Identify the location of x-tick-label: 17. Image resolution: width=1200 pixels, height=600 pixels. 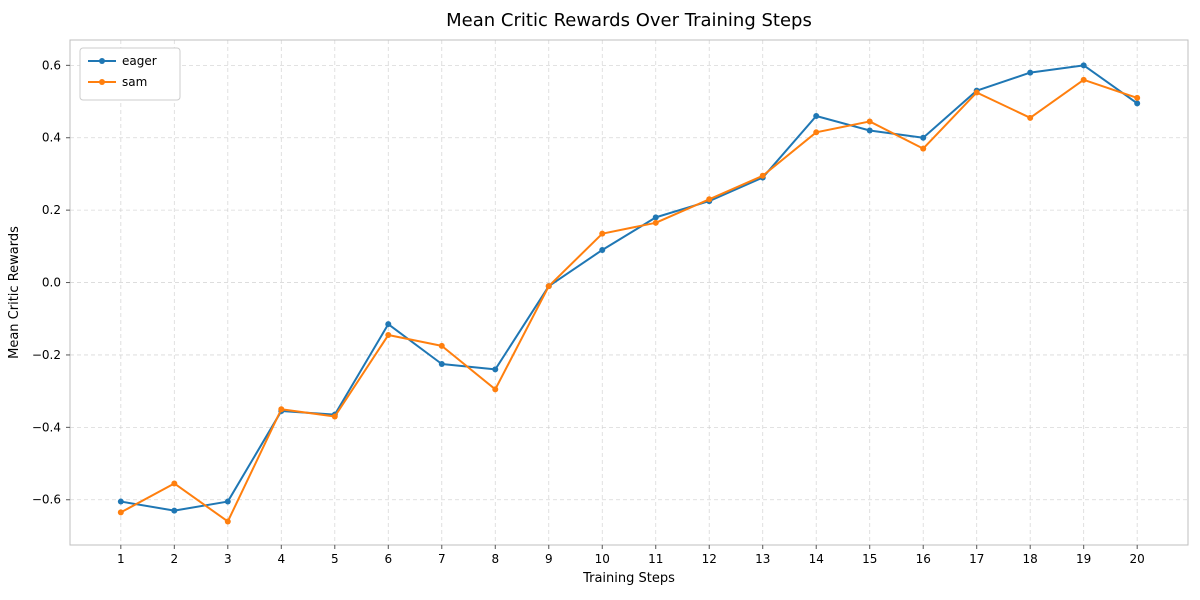
(976, 559).